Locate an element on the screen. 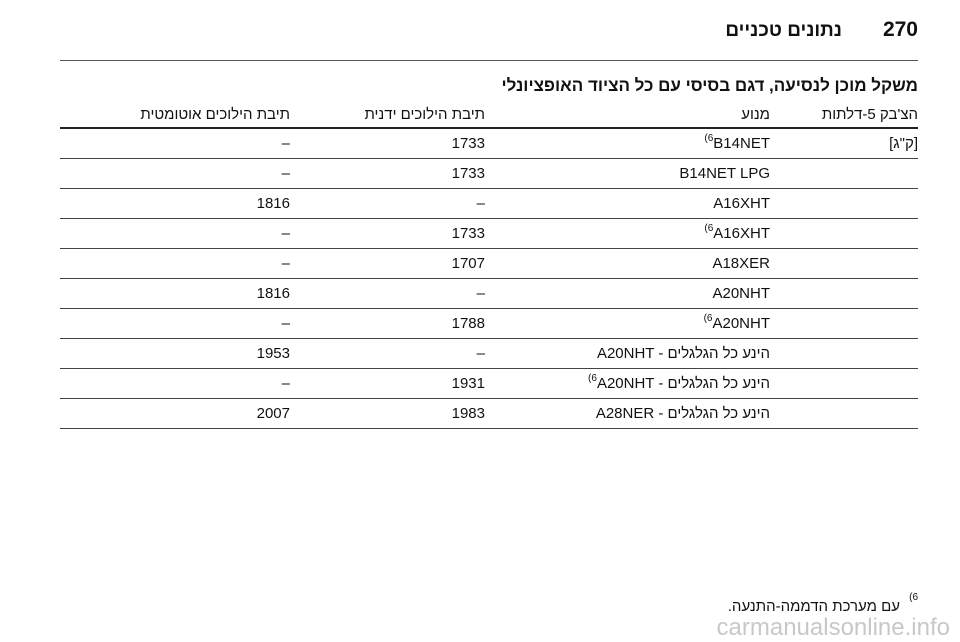 Image resolution: width=960 pixels, height=642 pixels. engine-cell: A20NHT 6) is located at coordinates (627, 323).